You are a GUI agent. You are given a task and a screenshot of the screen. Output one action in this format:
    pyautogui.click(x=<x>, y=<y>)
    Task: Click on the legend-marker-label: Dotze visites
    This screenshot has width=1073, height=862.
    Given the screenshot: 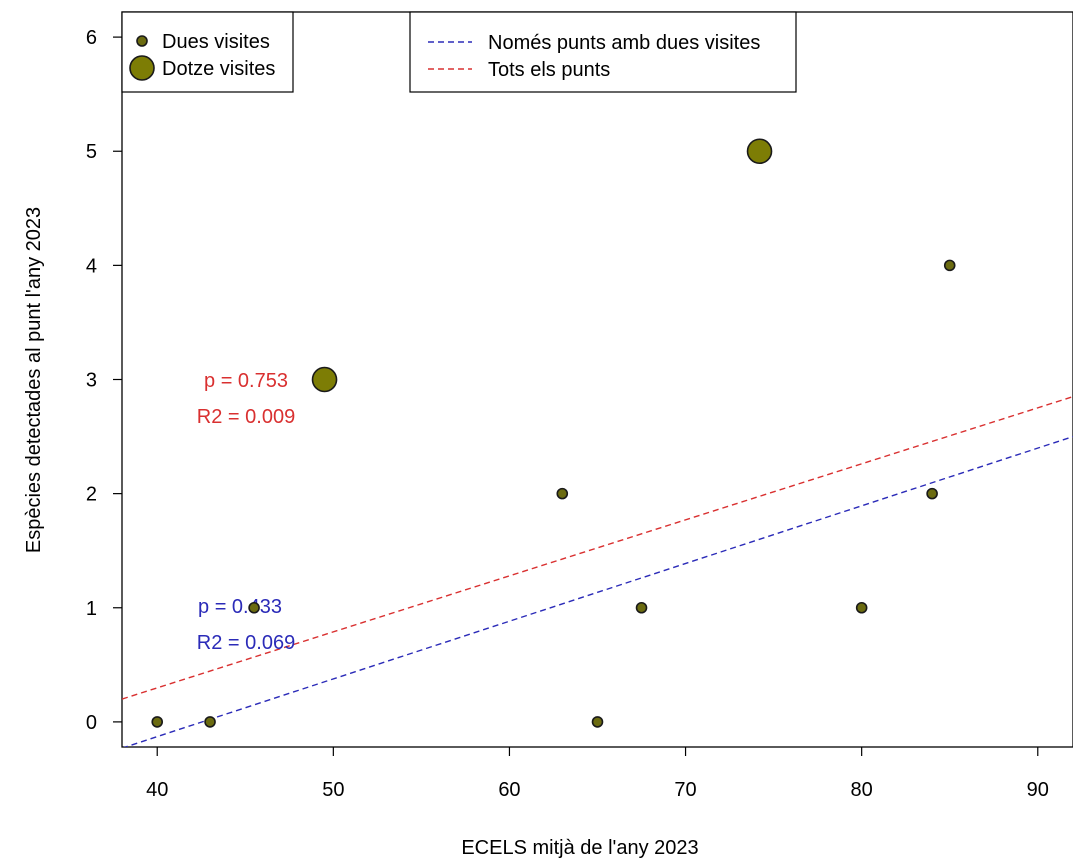 What is the action you would take?
    pyautogui.click(x=218, y=69)
    